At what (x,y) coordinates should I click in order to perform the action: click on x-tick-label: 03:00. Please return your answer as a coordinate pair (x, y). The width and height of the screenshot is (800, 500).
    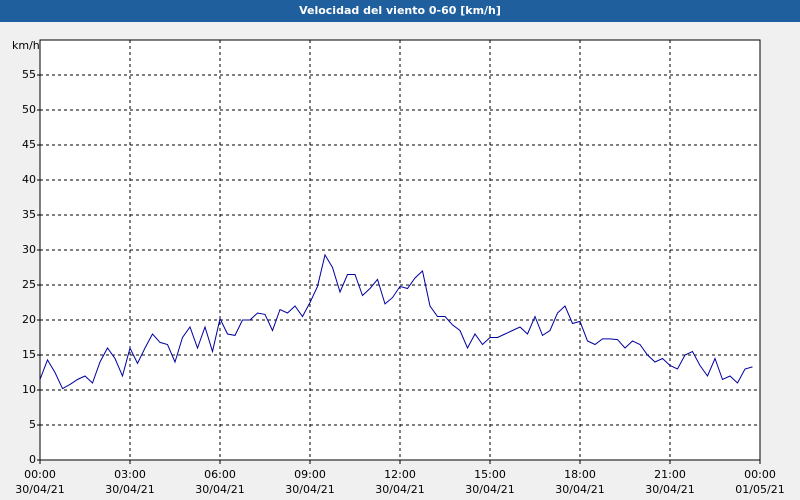
    Looking at the image, I should click on (130, 474).